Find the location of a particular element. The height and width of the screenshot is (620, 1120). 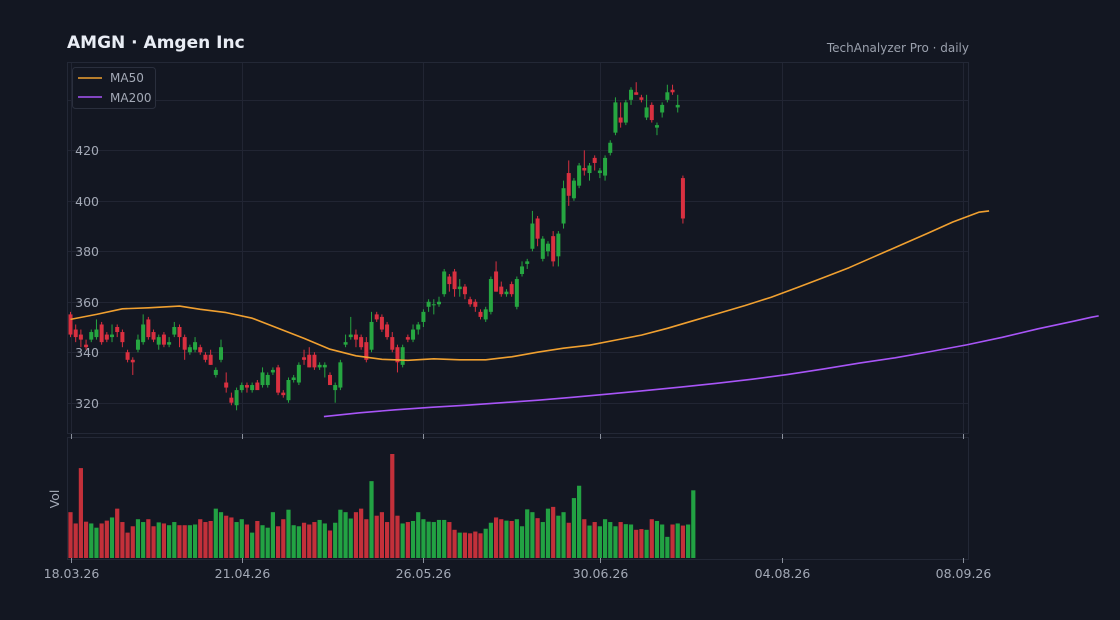

y-tick-label: 320 is located at coordinates (87, 403).